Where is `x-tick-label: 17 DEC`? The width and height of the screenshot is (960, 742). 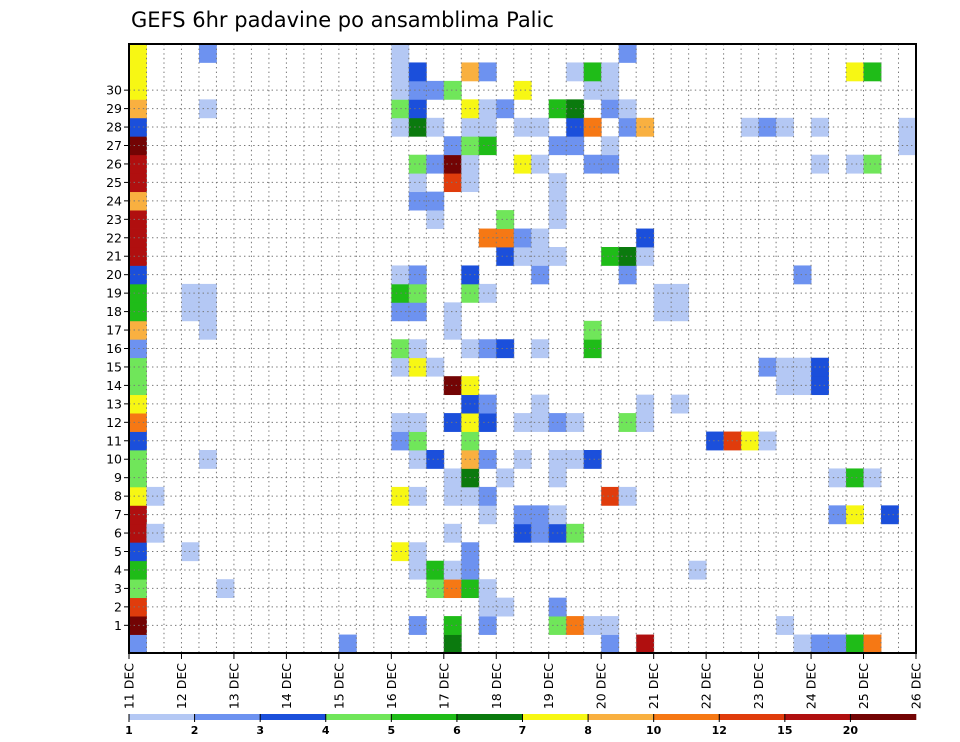
x-tick-label: 17 DEC is located at coordinates (443, 686).